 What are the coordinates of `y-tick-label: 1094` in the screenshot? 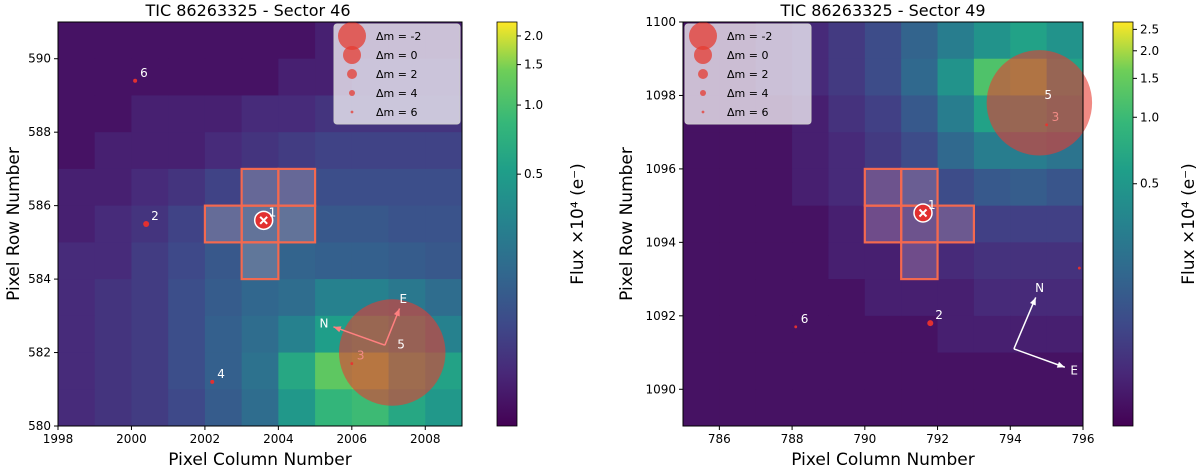 It's located at (660, 242).